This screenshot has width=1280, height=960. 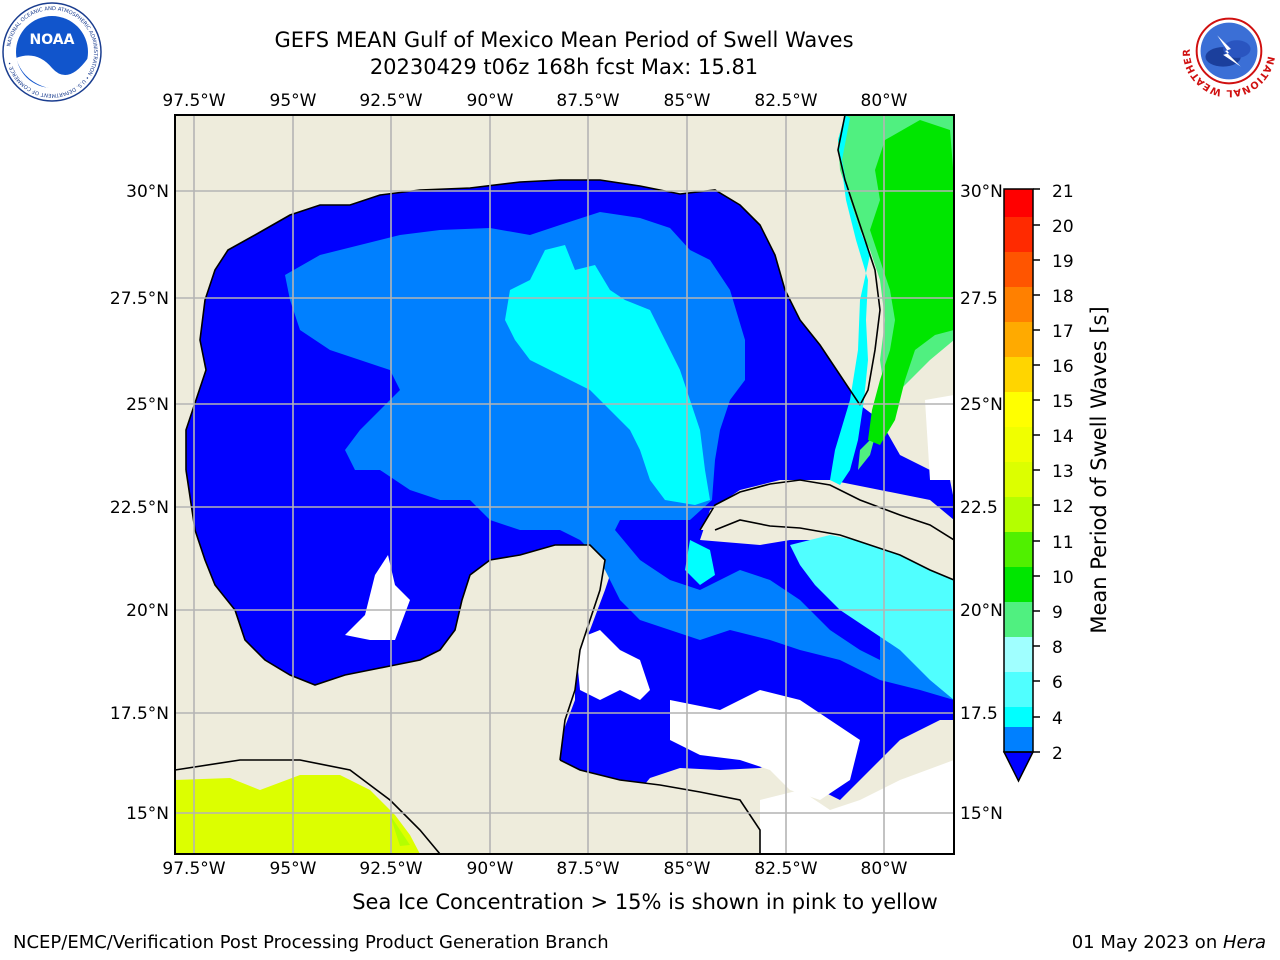 What do you see at coordinates (872, 617) in the screenshot?
I see `caribbean-swell-cyan` at bounding box center [872, 617].